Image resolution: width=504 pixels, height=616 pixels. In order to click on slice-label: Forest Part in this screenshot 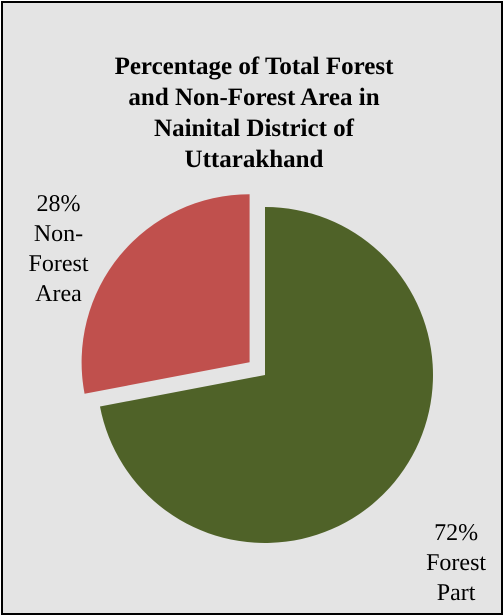, I will do `click(456, 578)`.